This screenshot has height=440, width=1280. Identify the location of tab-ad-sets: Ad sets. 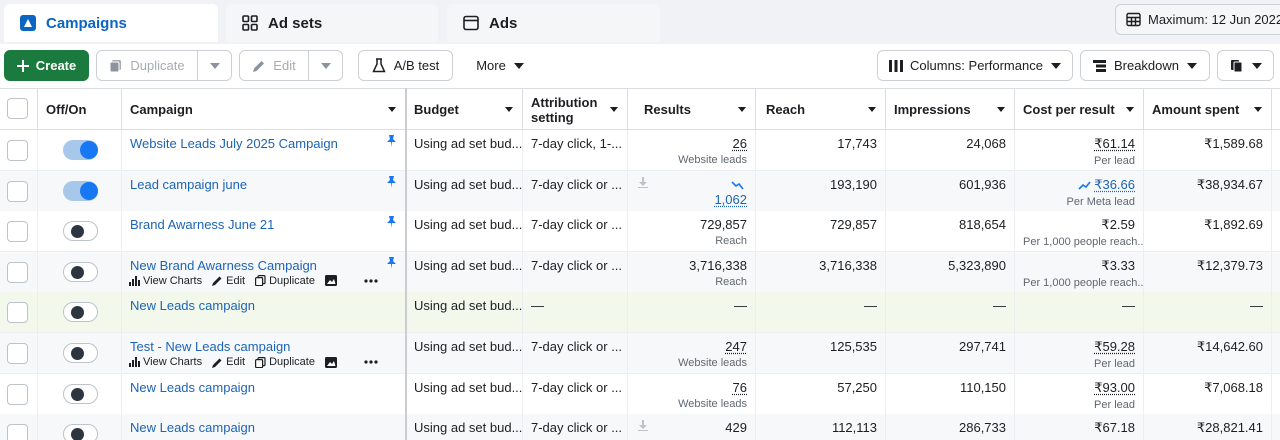
(332, 23).